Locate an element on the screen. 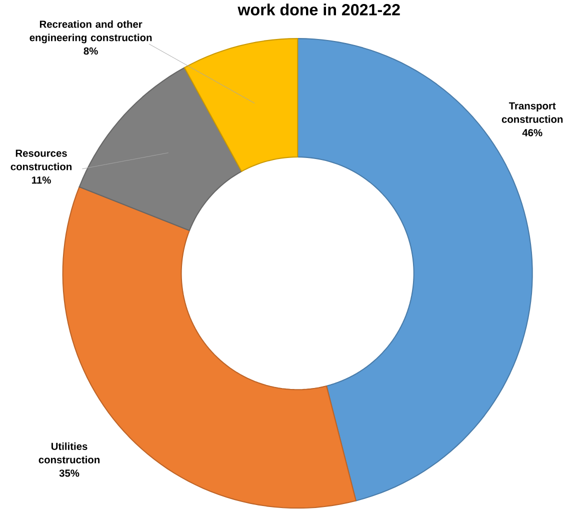  data-label: 46% is located at coordinates (532, 132).